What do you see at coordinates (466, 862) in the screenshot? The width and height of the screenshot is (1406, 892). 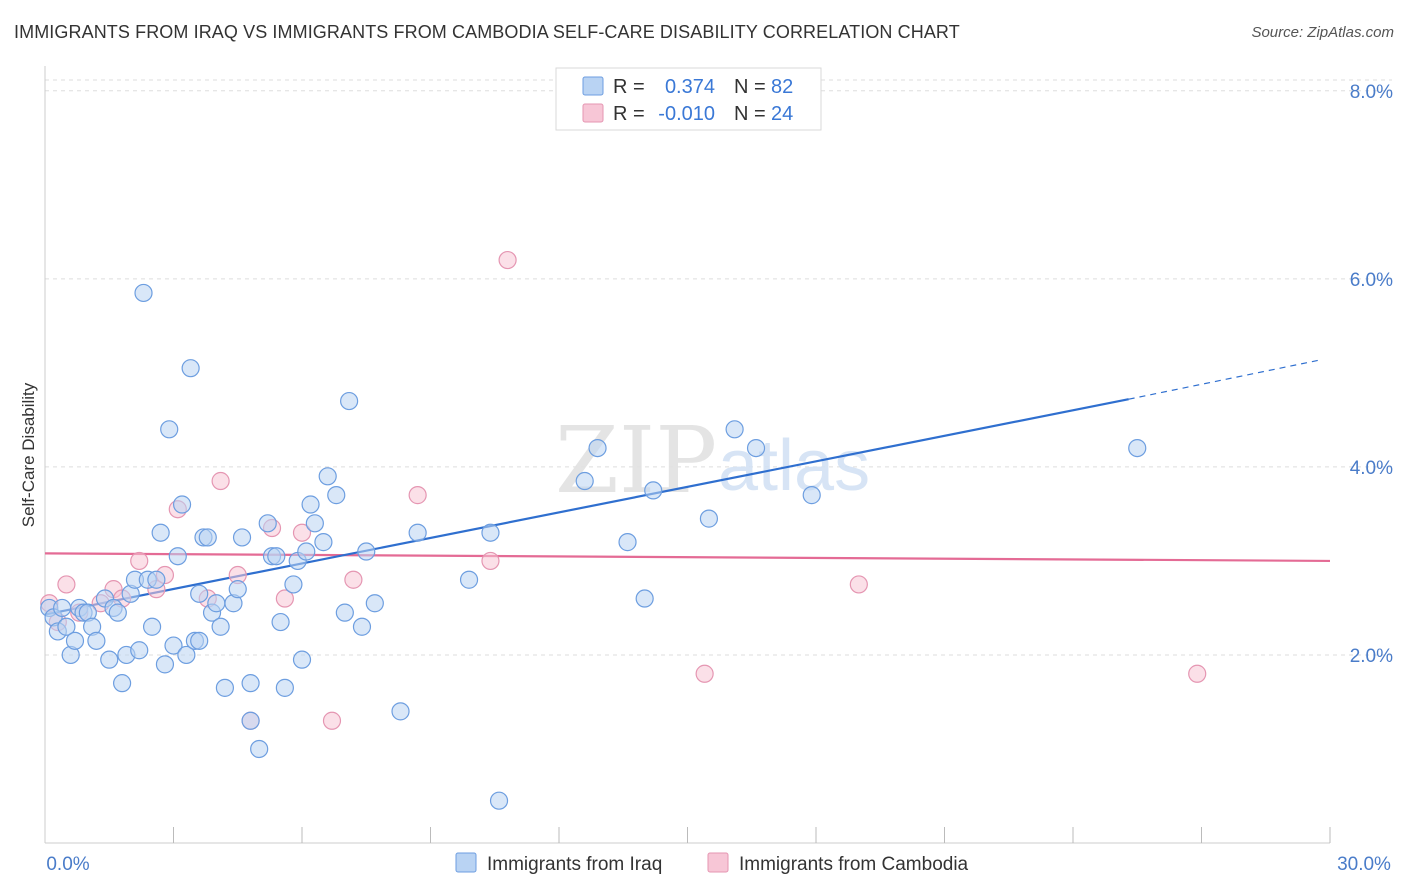 I see `legend-swatch-iraq` at bounding box center [466, 862].